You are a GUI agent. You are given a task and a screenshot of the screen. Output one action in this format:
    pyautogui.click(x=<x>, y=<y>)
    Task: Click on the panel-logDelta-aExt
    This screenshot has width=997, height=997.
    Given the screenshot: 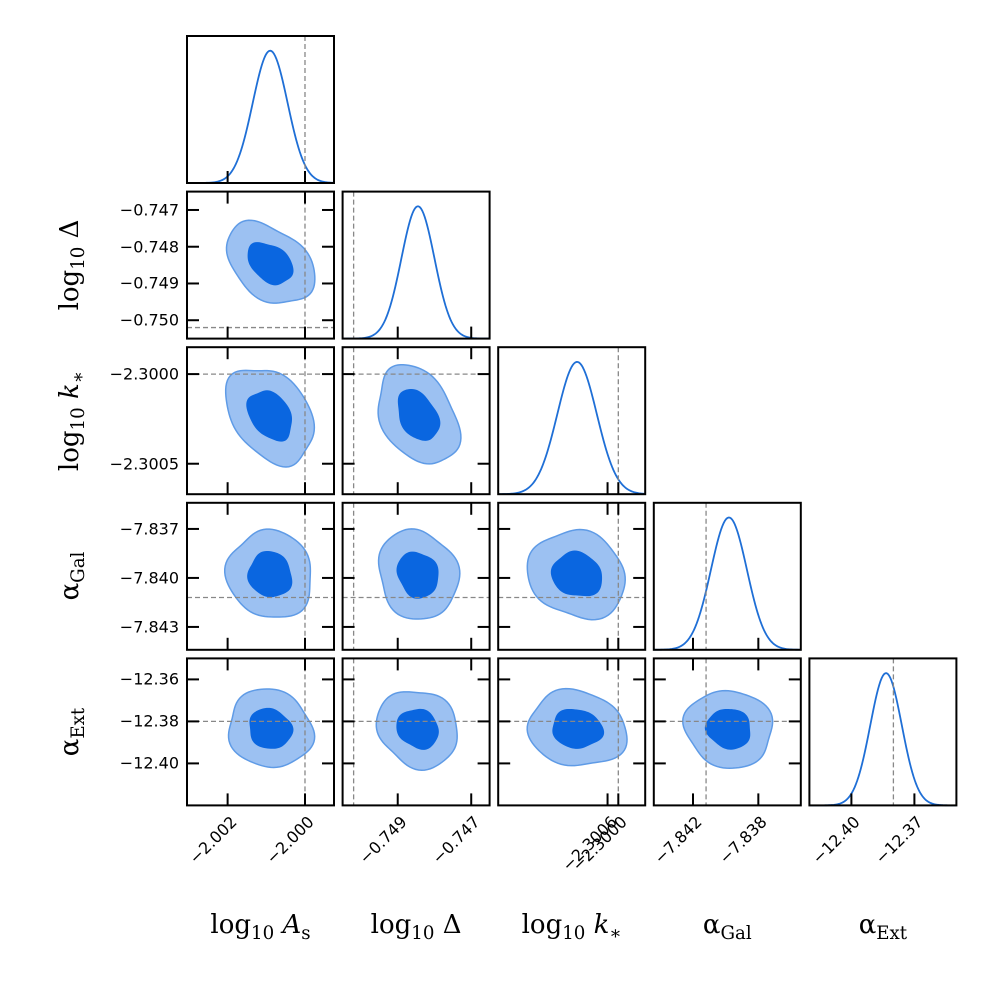 What is the action you would take?
    pyautogui.click(x=416, y=732)
    